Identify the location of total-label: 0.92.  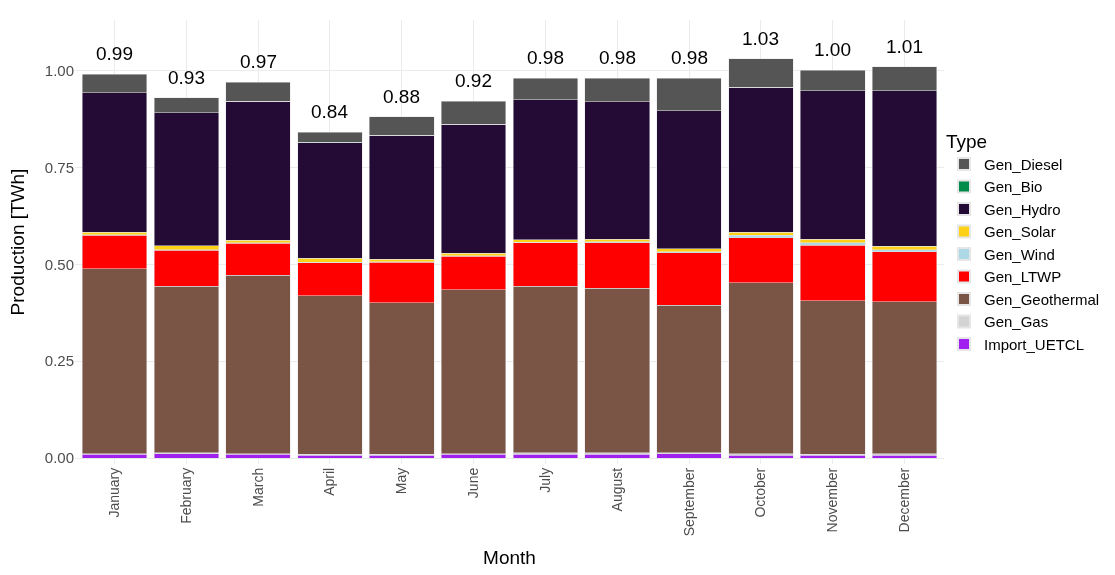
(473, 80).